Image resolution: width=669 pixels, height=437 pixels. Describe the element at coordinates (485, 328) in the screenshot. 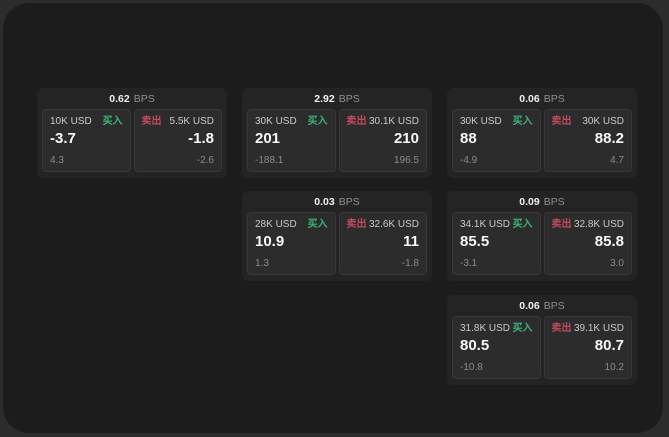

I see `buy-amount: 31.8K USD` at that location.